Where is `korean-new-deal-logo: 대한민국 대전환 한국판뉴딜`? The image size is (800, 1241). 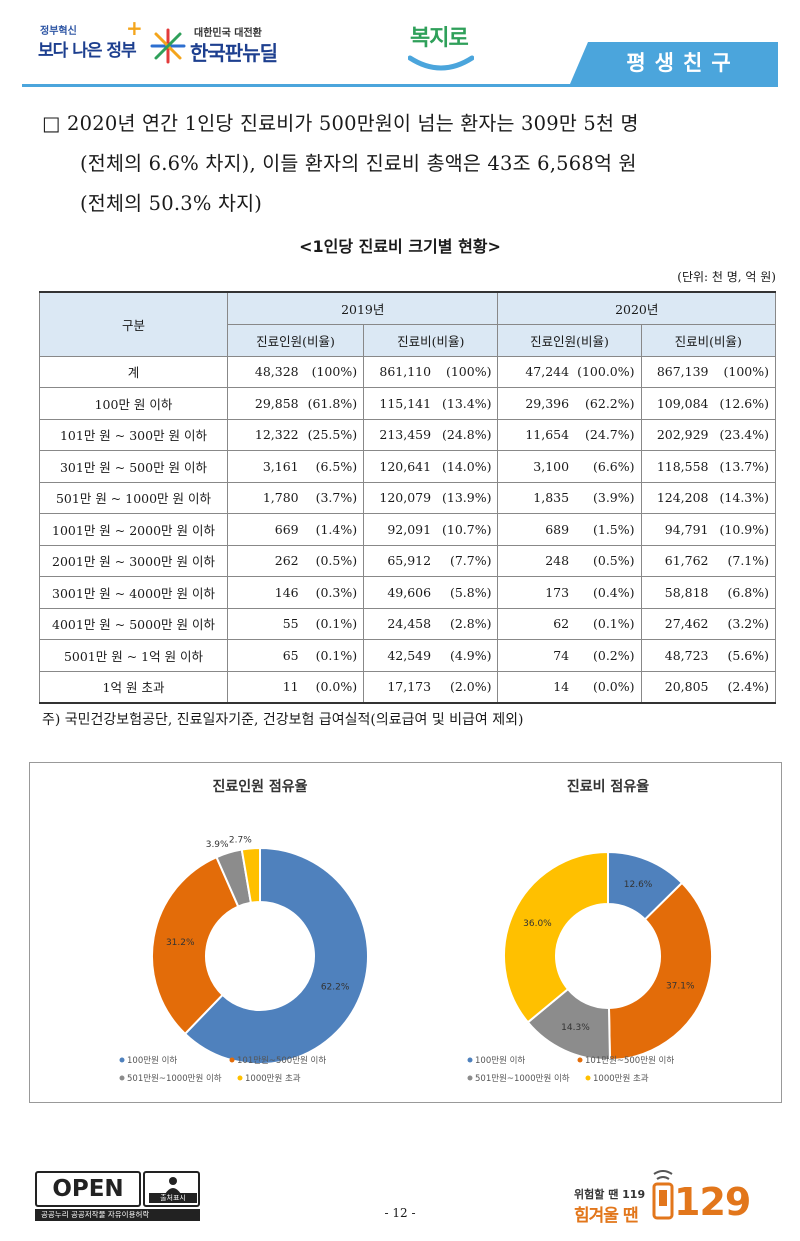
korean-new-deal-logo: 대한민국 대전환 한국판뉴딜 is located at coordinates (230, 46).